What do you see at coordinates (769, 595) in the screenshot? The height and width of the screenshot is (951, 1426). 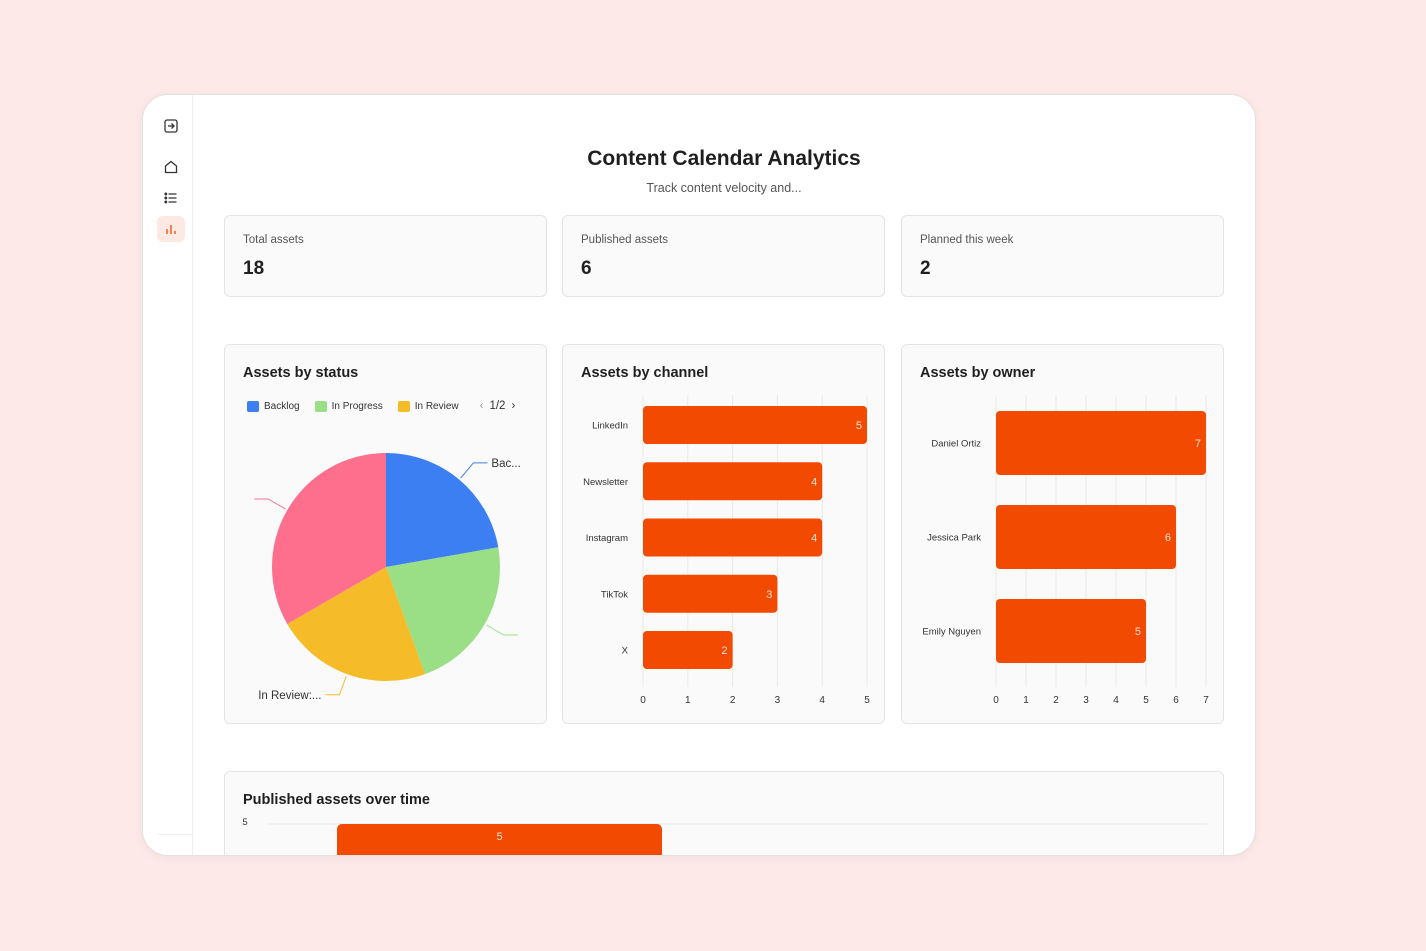 I see `bar-value-label: 3` at bounding box center [769, 595].